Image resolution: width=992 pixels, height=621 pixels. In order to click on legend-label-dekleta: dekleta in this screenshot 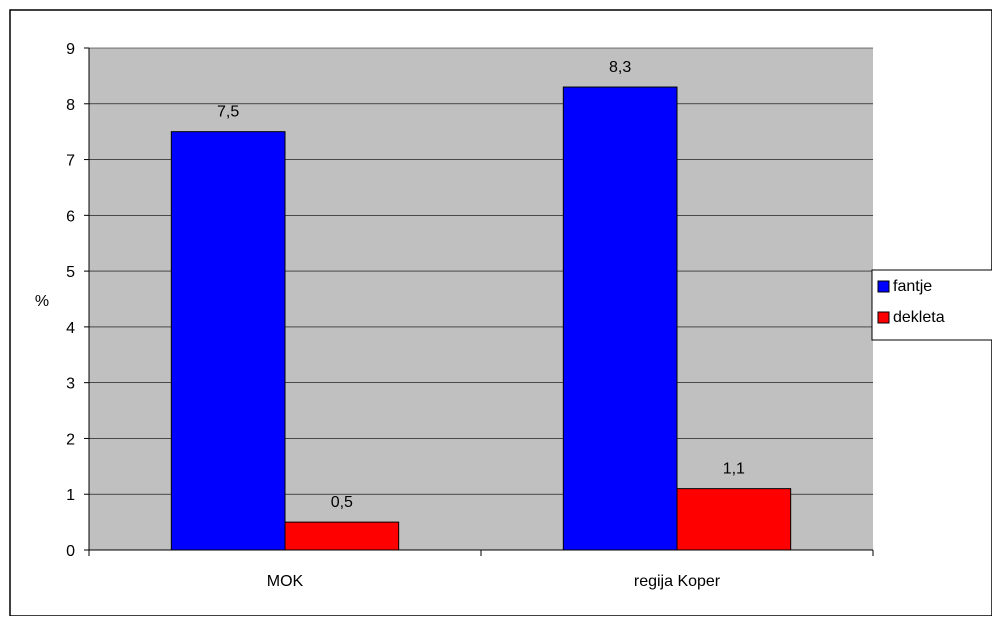, I will do `click(919, 317)`.